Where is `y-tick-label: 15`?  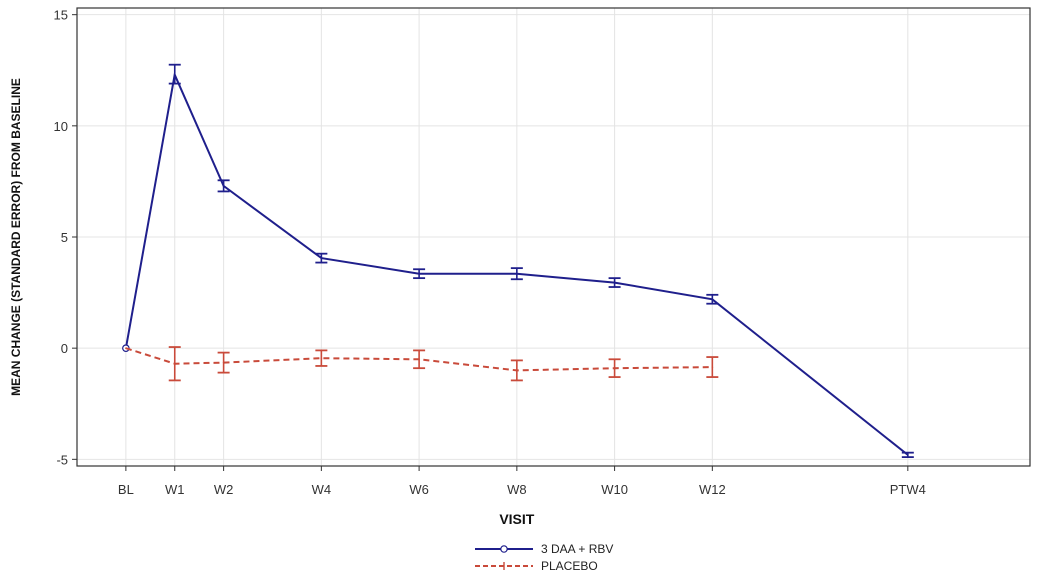
y-tick-label: 15 is located at coordinates (61, 15).